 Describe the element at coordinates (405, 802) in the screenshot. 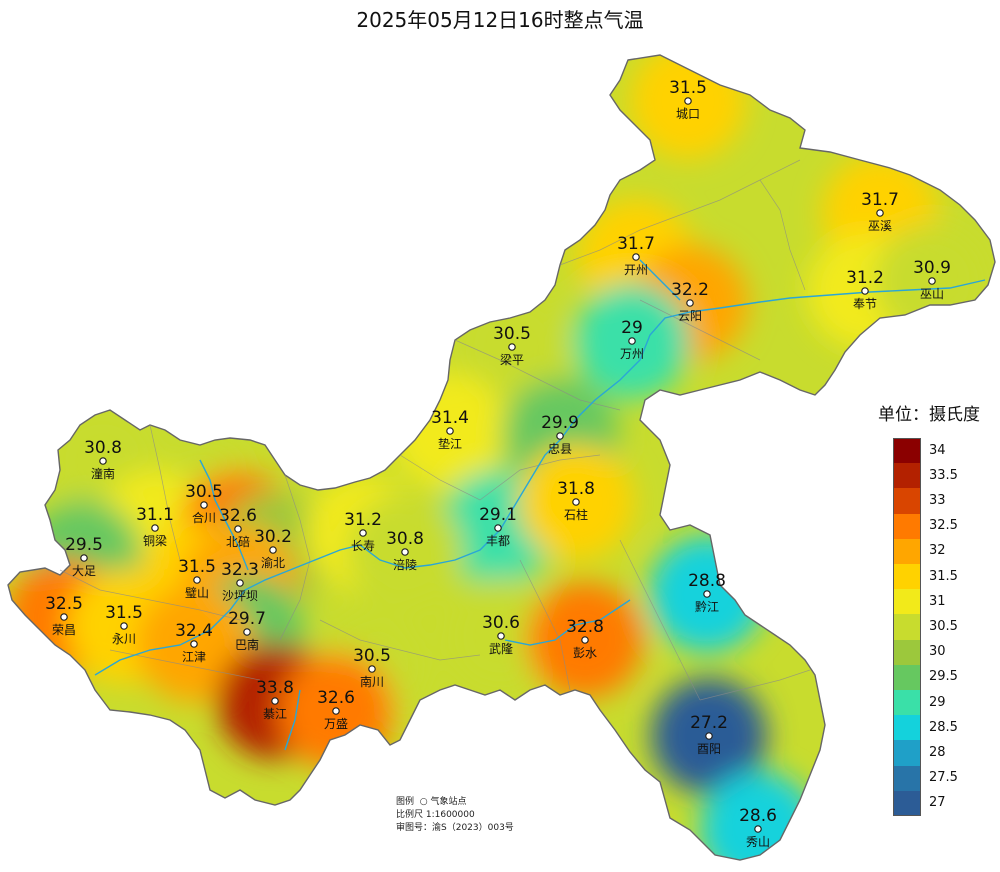

I see `info-legend-label: 图例` at that location.